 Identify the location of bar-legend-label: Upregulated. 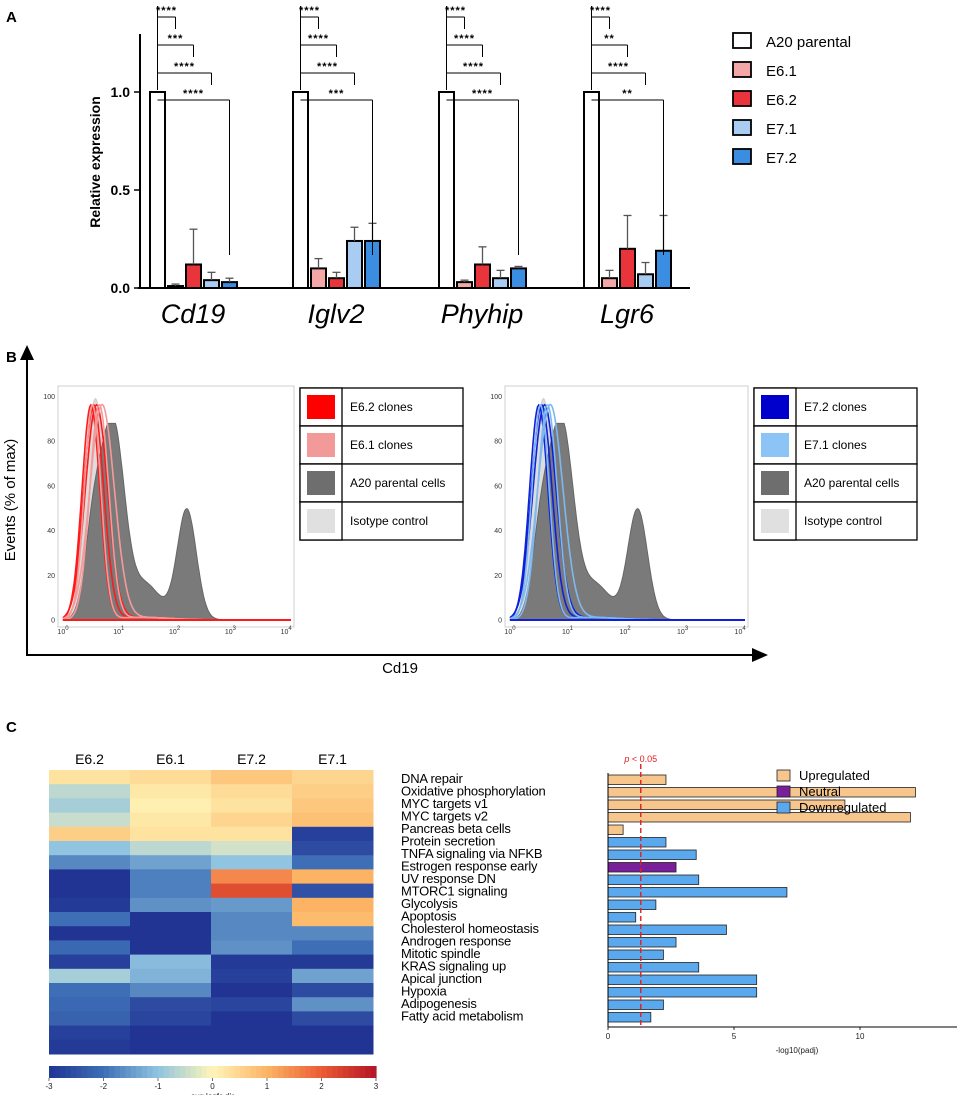
(834, 775).